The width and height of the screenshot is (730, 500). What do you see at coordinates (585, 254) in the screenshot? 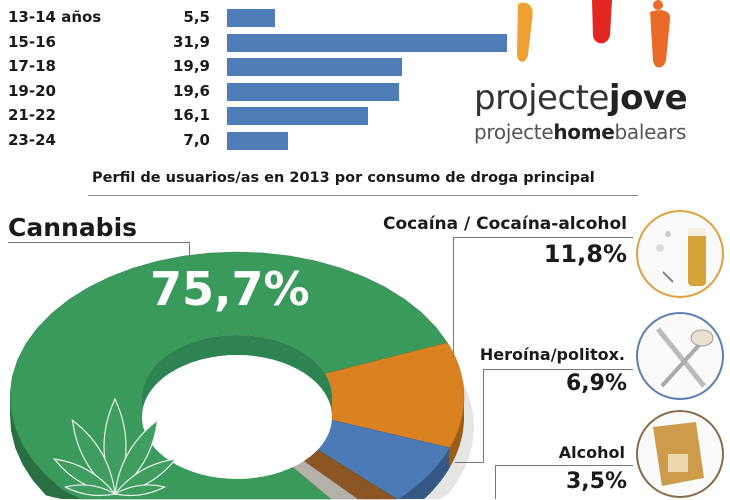
I see `cocaine-percent: 11,8%` at bounding box center [585, 254].